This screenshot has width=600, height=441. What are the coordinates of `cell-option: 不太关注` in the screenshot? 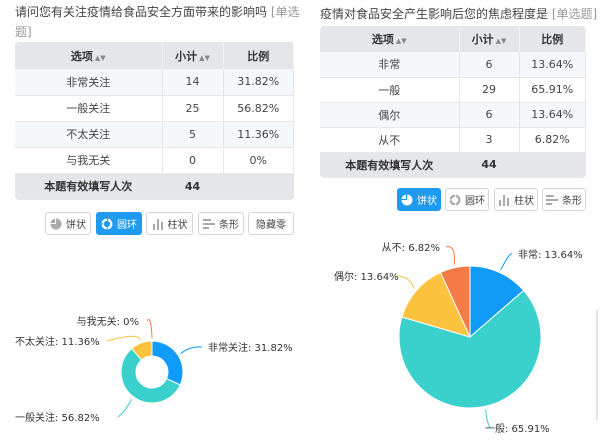 It's located at (89, 134).